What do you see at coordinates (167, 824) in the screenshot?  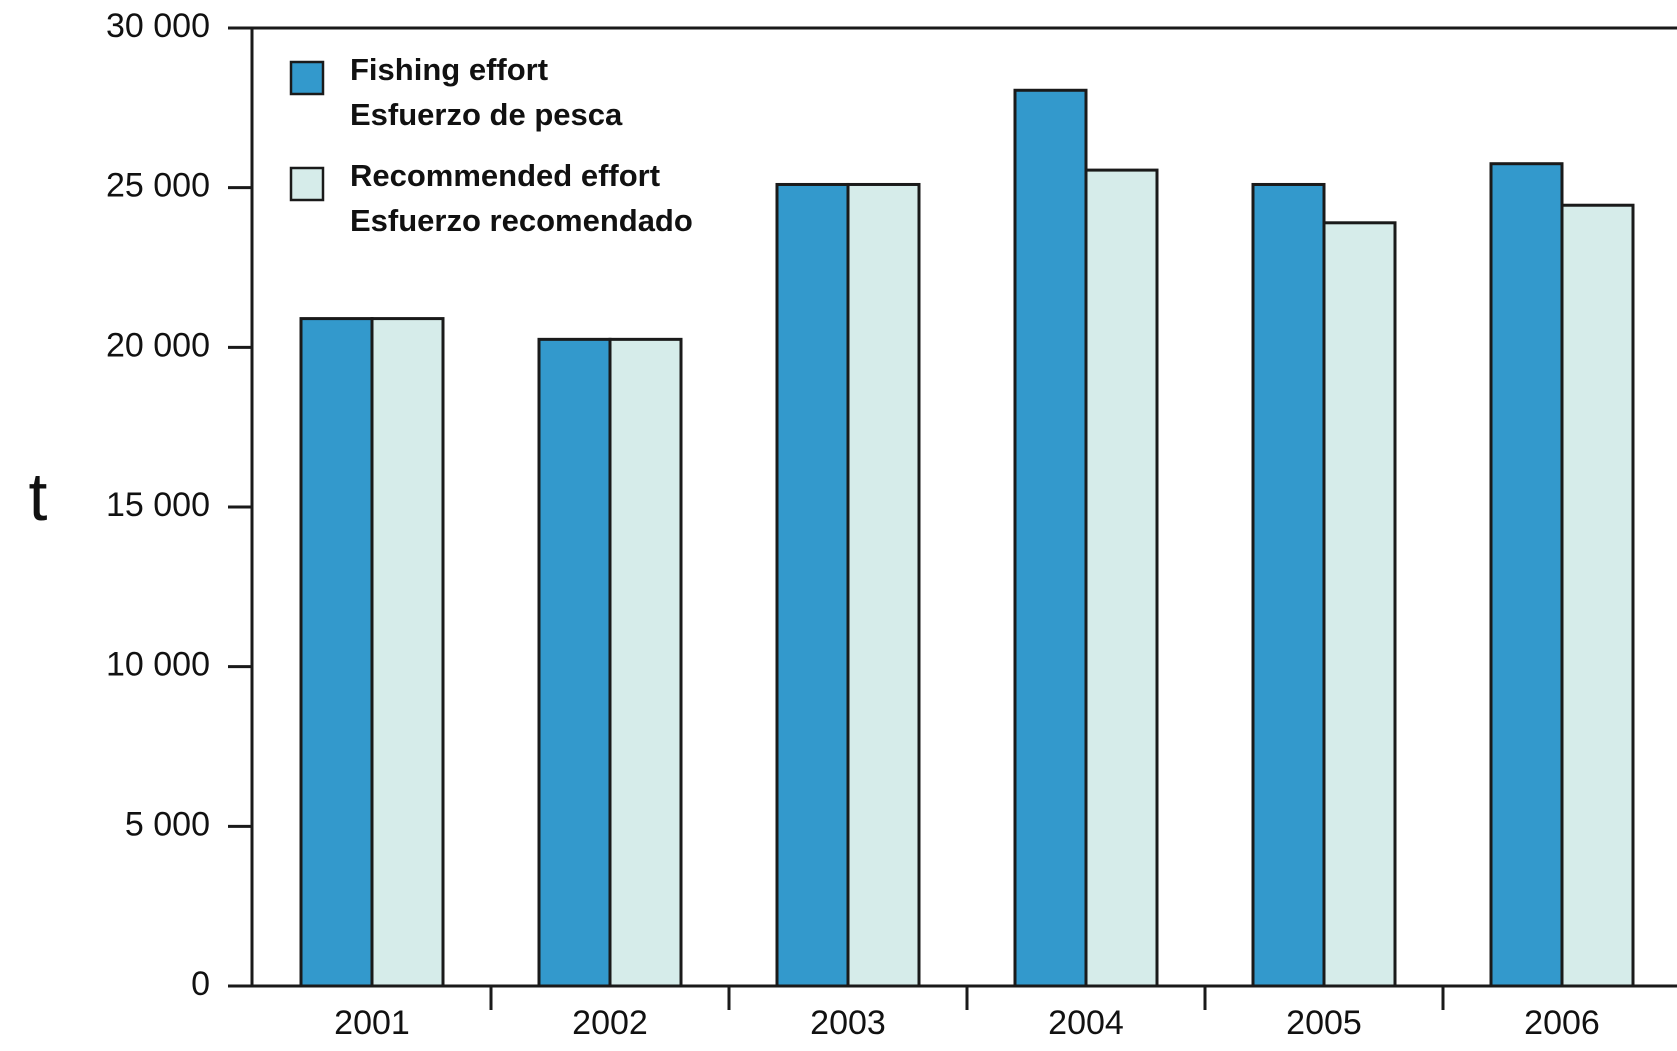 I see `y-tick-label: 5 000` at bounding box center [167, 824].